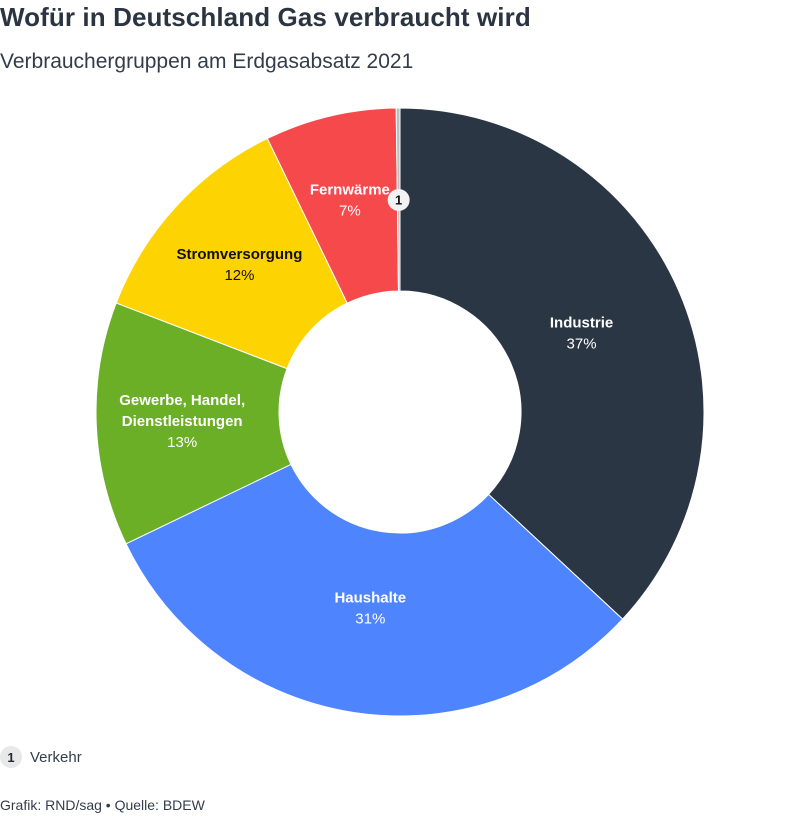 The height and width of the screenshot is (816, 800). I want to click on slice-label-haushalte: Haushalte, so click(370, 597).